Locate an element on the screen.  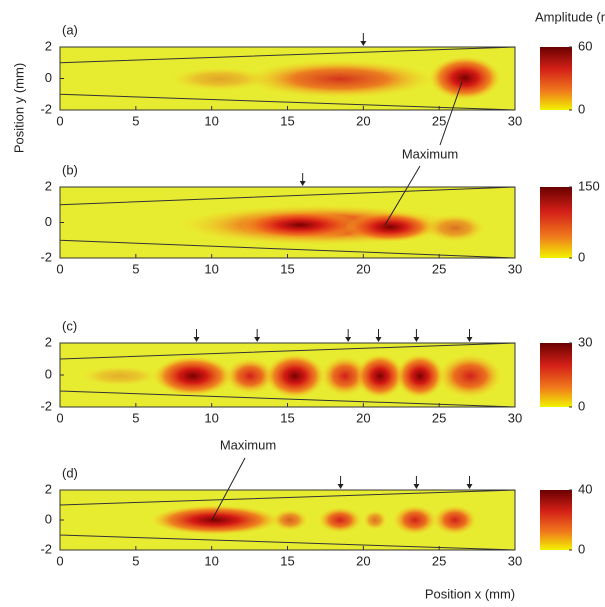
field-a is located at coordinates (335, 78).